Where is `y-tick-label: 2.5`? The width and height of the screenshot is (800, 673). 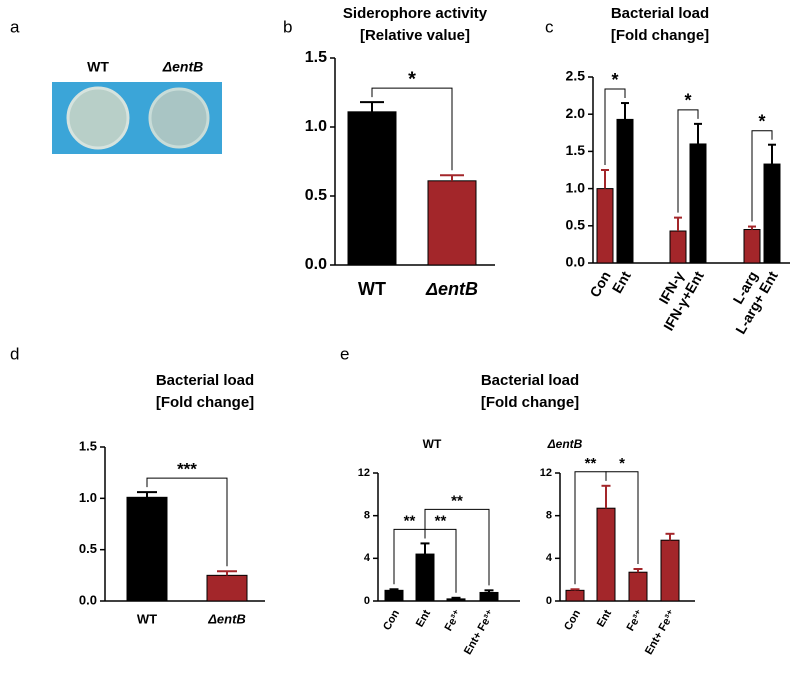
y-tick-label: 2.5 is located at coordinates (576, 76).